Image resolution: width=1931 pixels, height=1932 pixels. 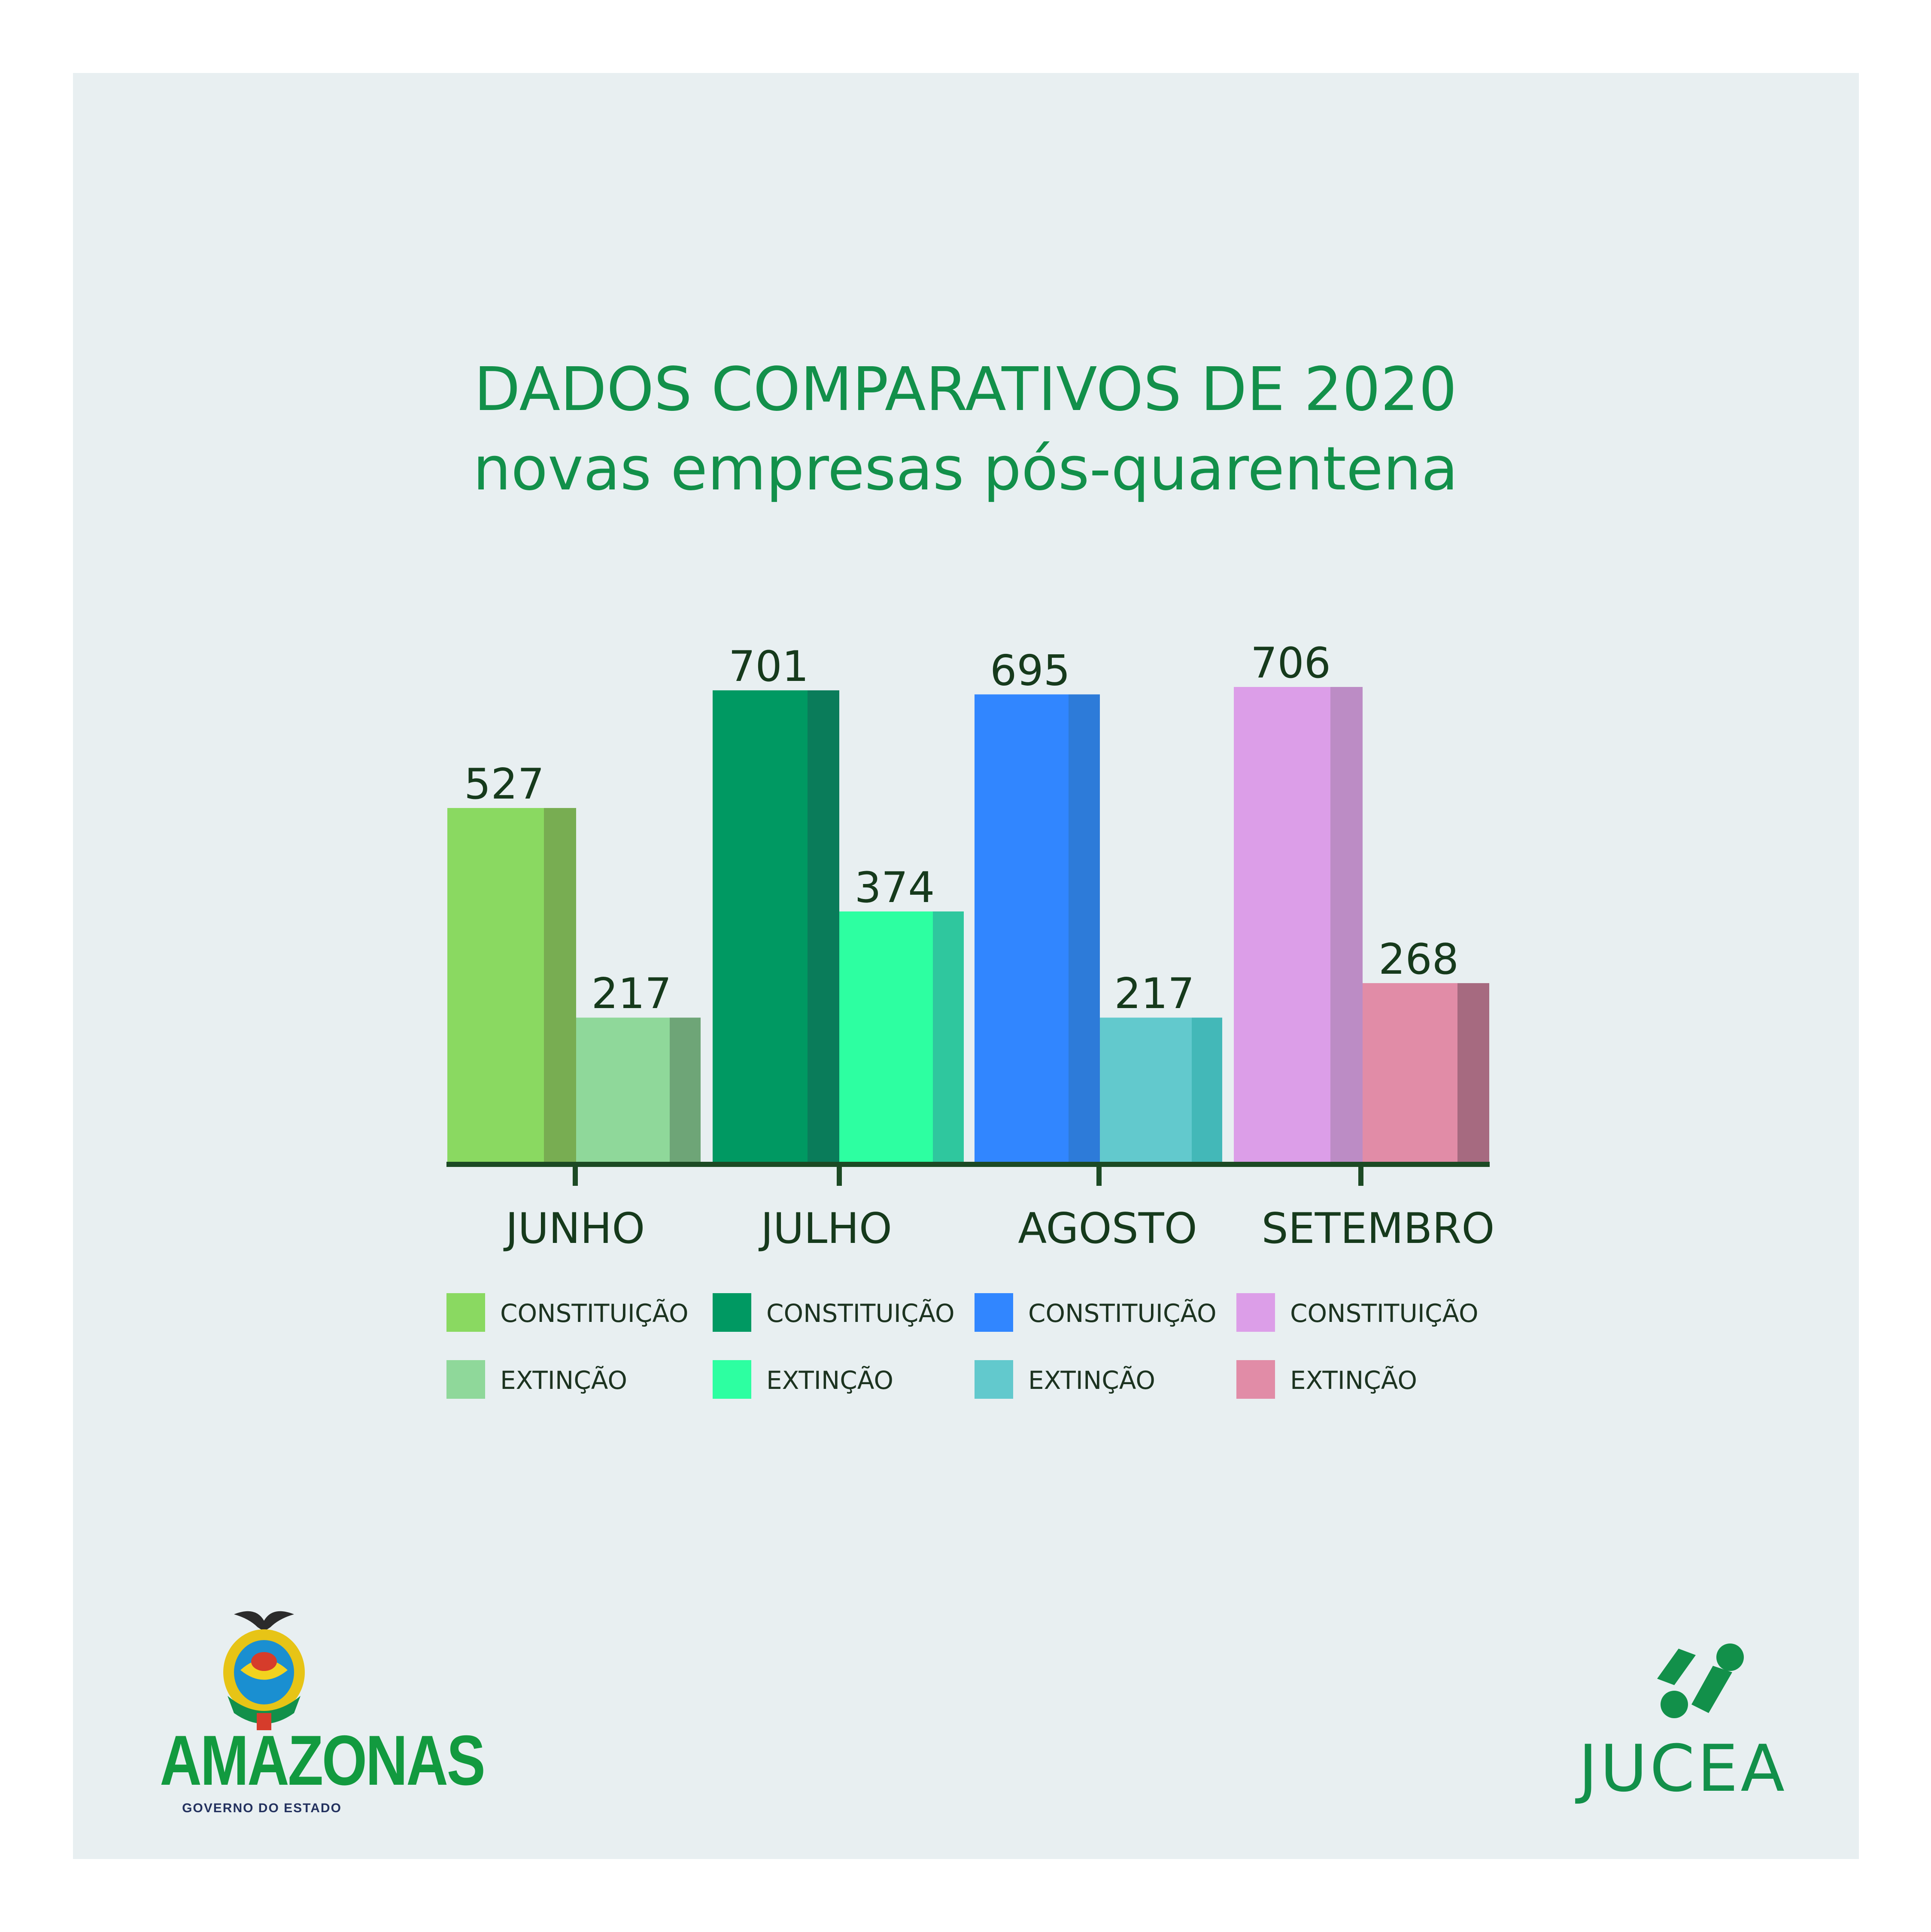 I want to click on bar-julho-extincao, so click(x=901, y=1038).